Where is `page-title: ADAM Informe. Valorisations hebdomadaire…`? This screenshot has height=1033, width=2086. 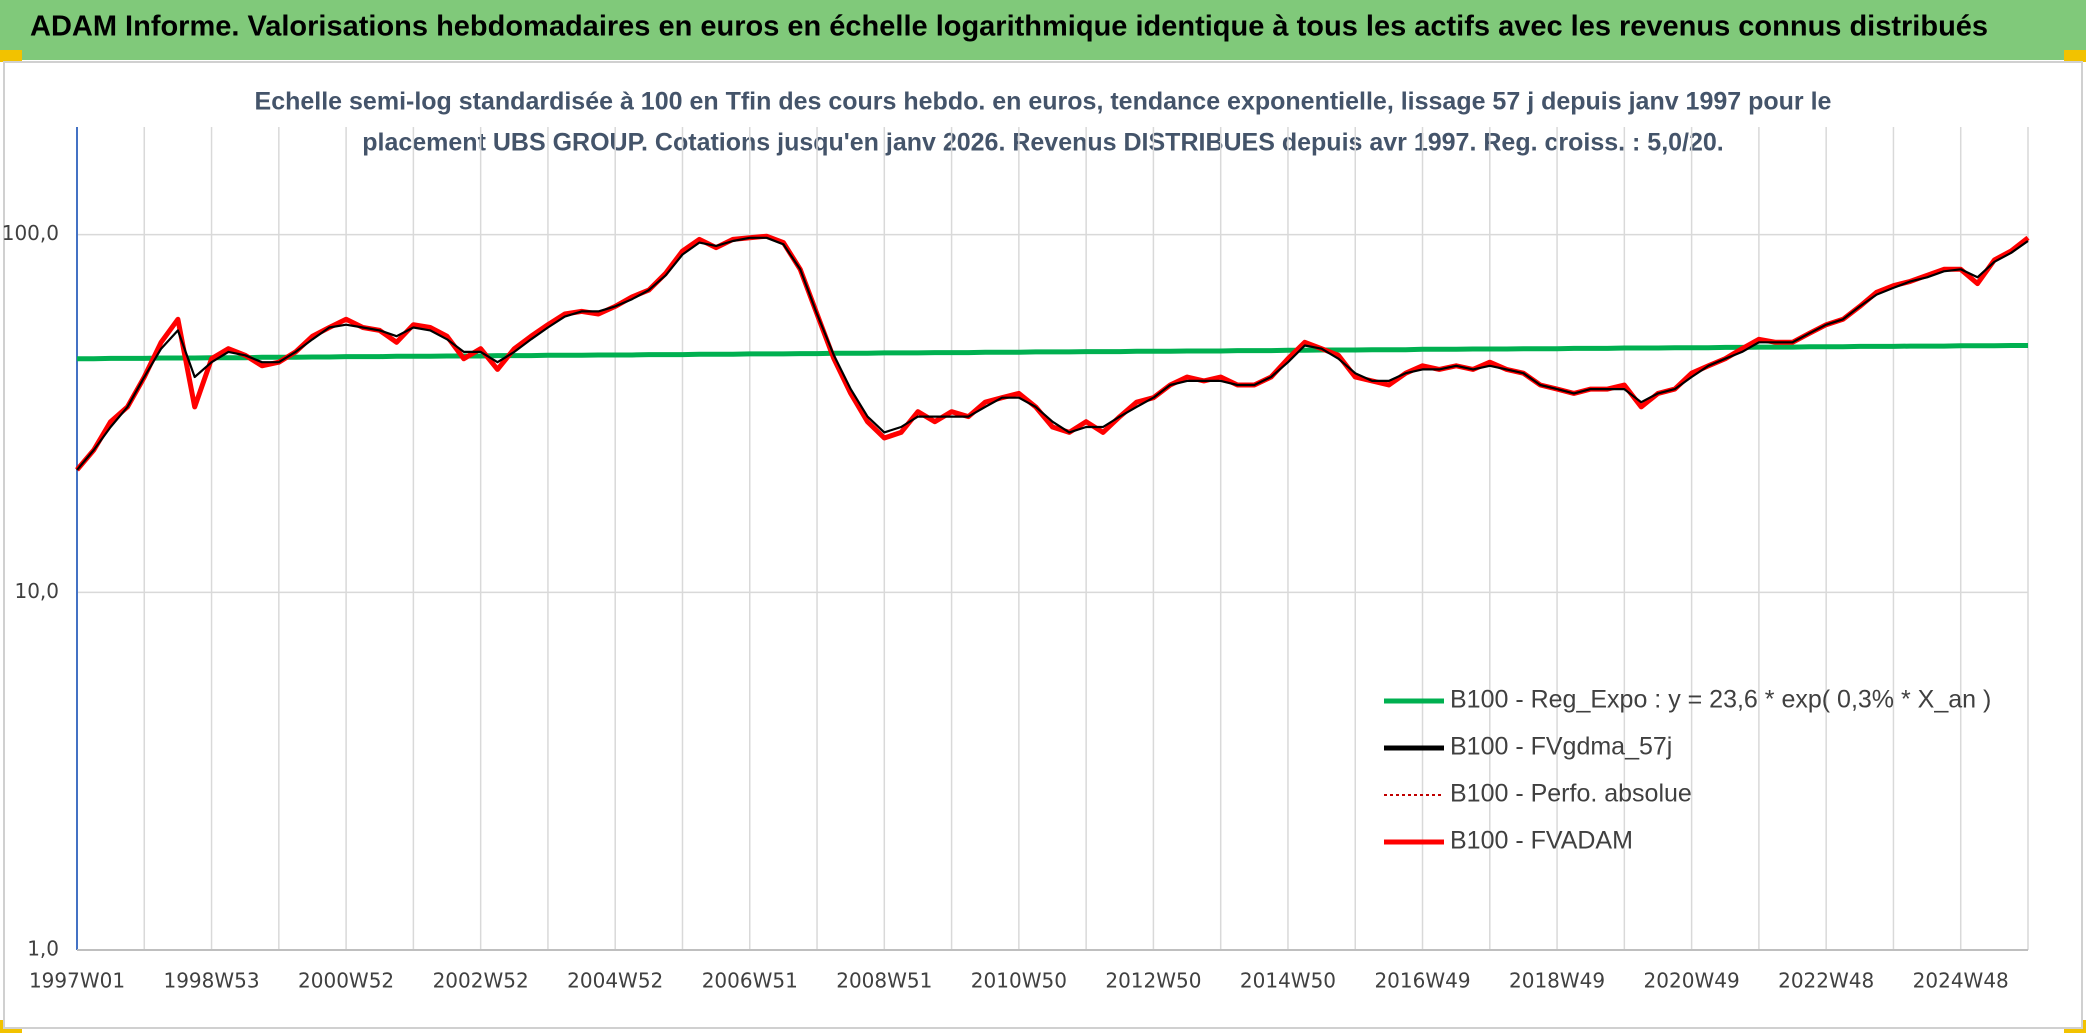 page-title: ADAM Informe. Valorisations hebdomadaire… is located at coordinates (1009, 27).